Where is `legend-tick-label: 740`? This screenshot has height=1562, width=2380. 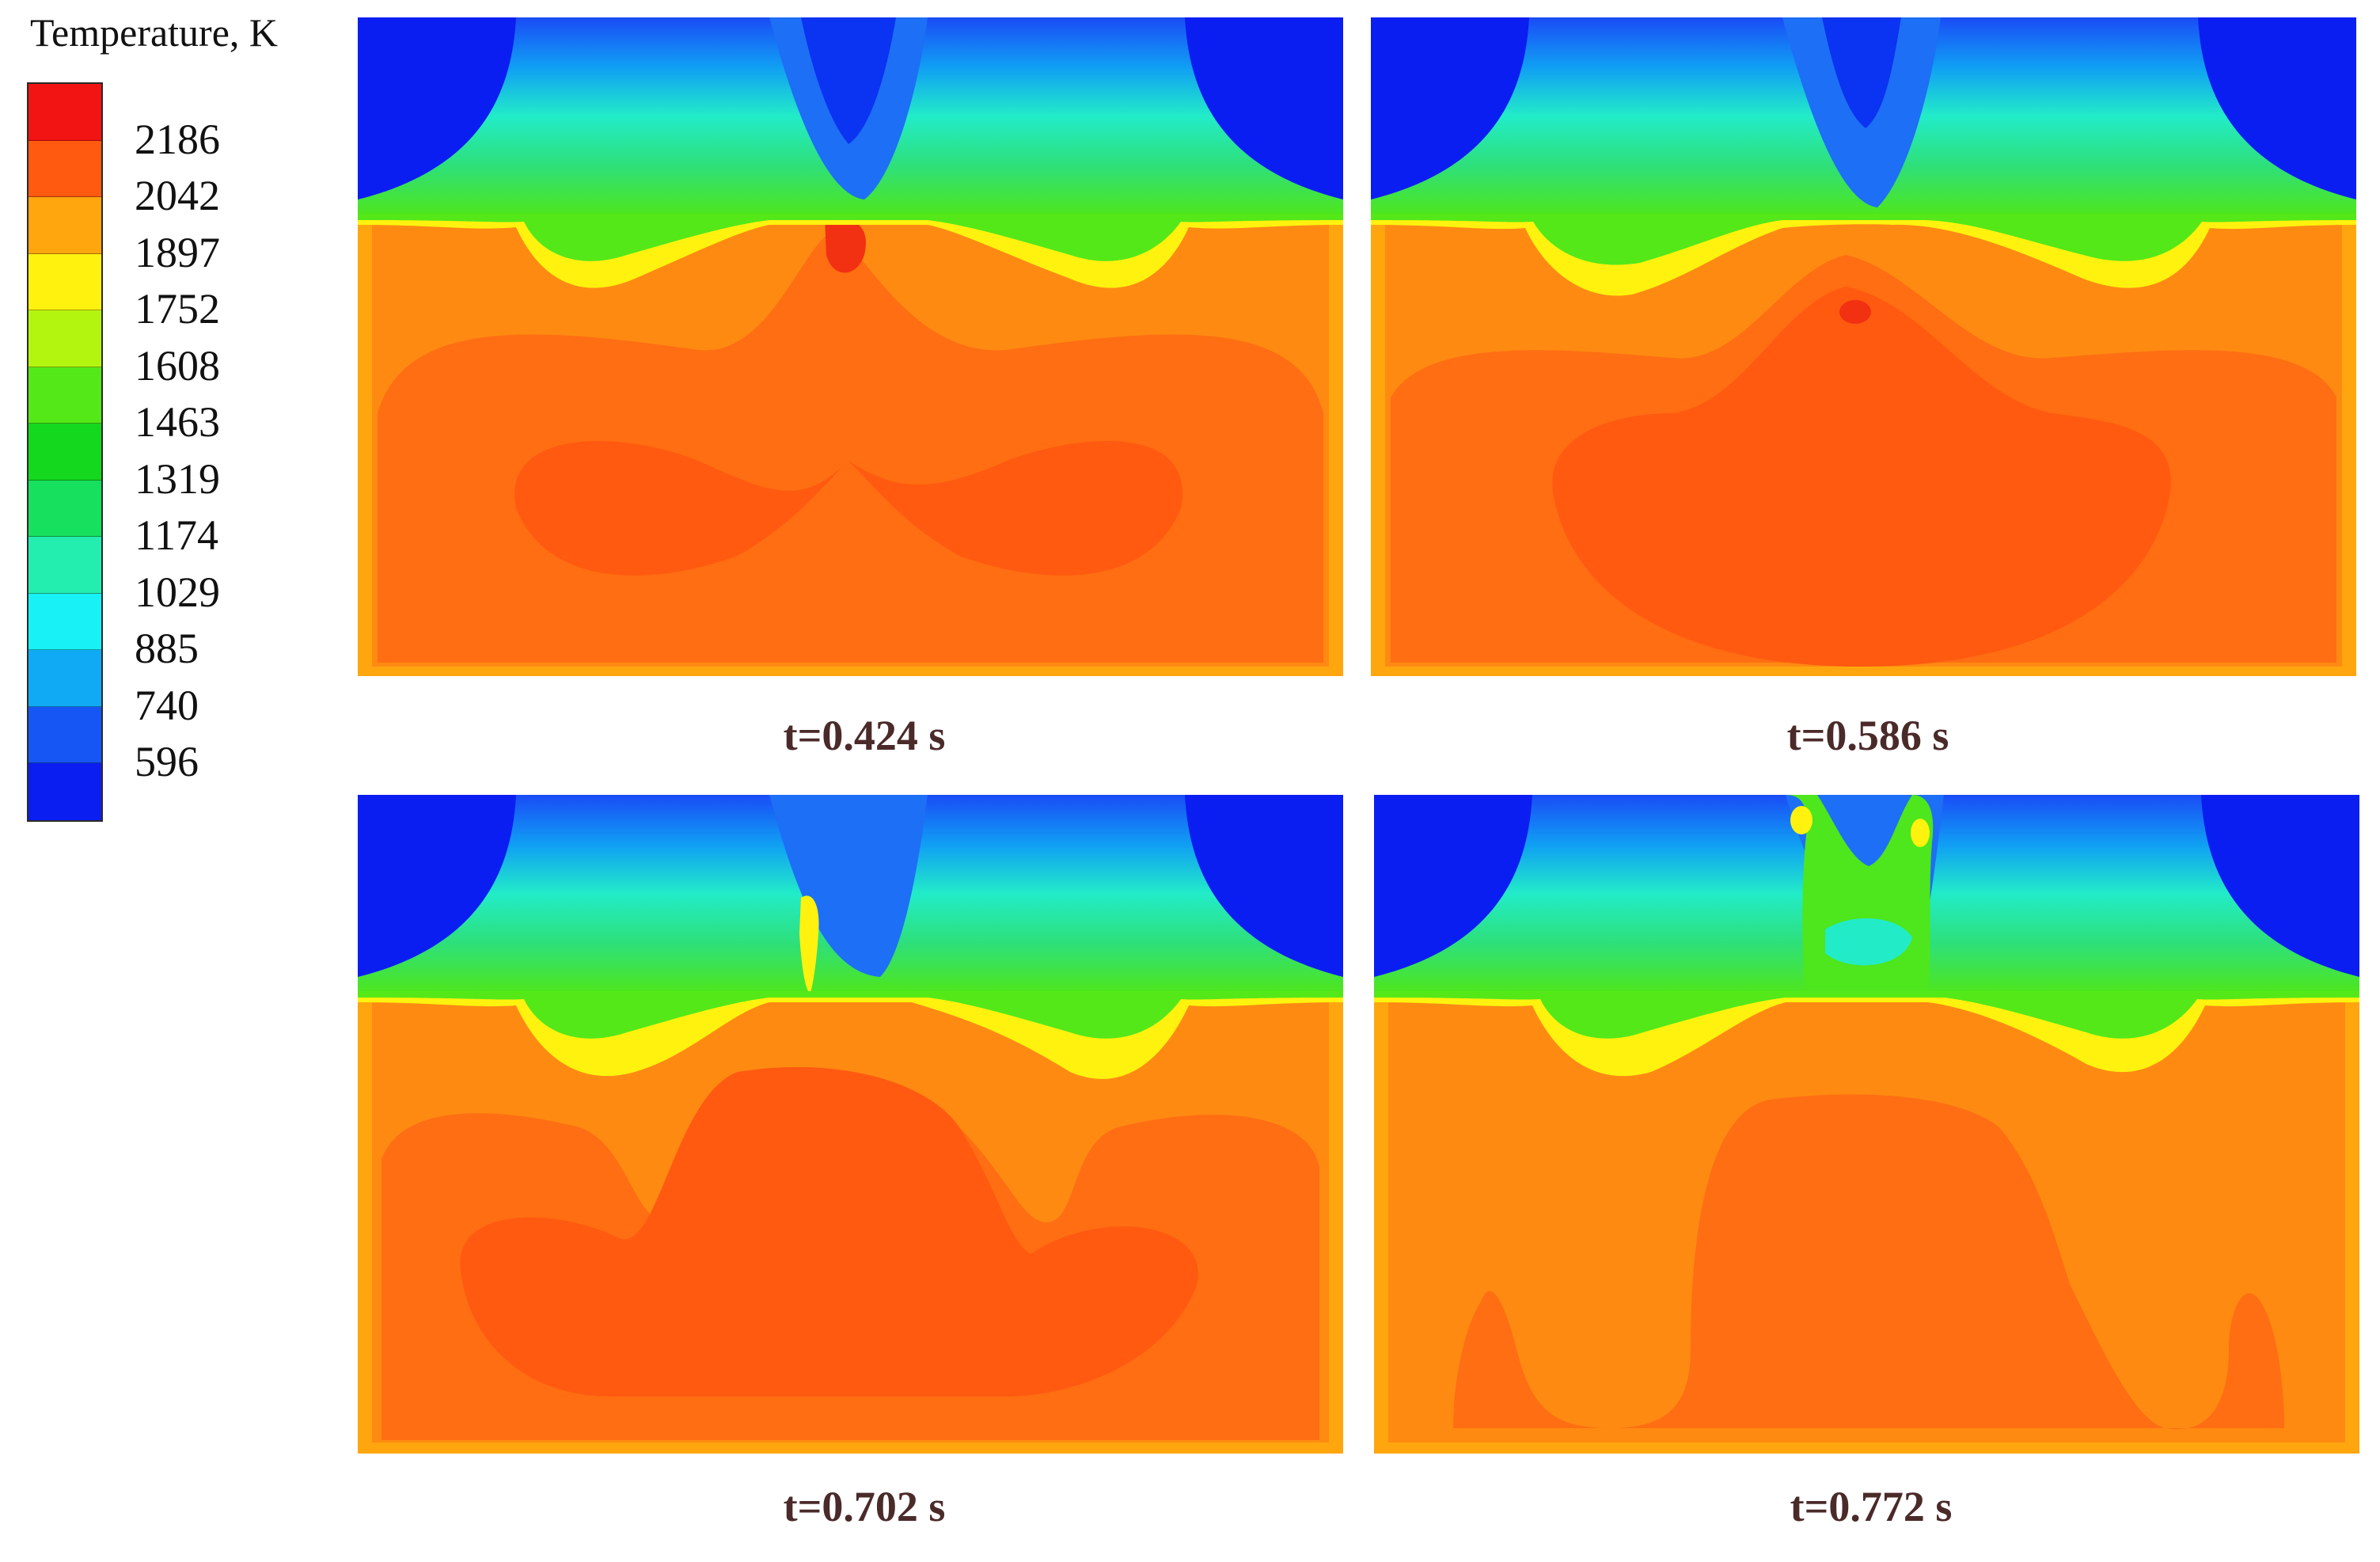 legend-tick-label: 740 is located at coordinates (167, 705).